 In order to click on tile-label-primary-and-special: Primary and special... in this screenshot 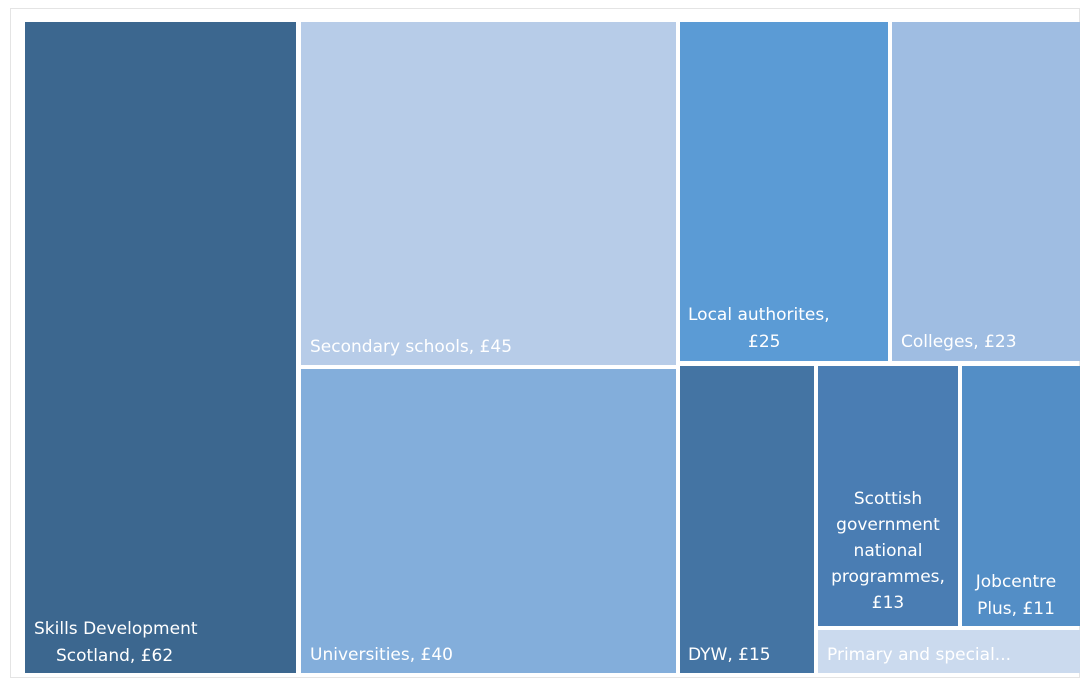, I will do `click(919, 655)`.